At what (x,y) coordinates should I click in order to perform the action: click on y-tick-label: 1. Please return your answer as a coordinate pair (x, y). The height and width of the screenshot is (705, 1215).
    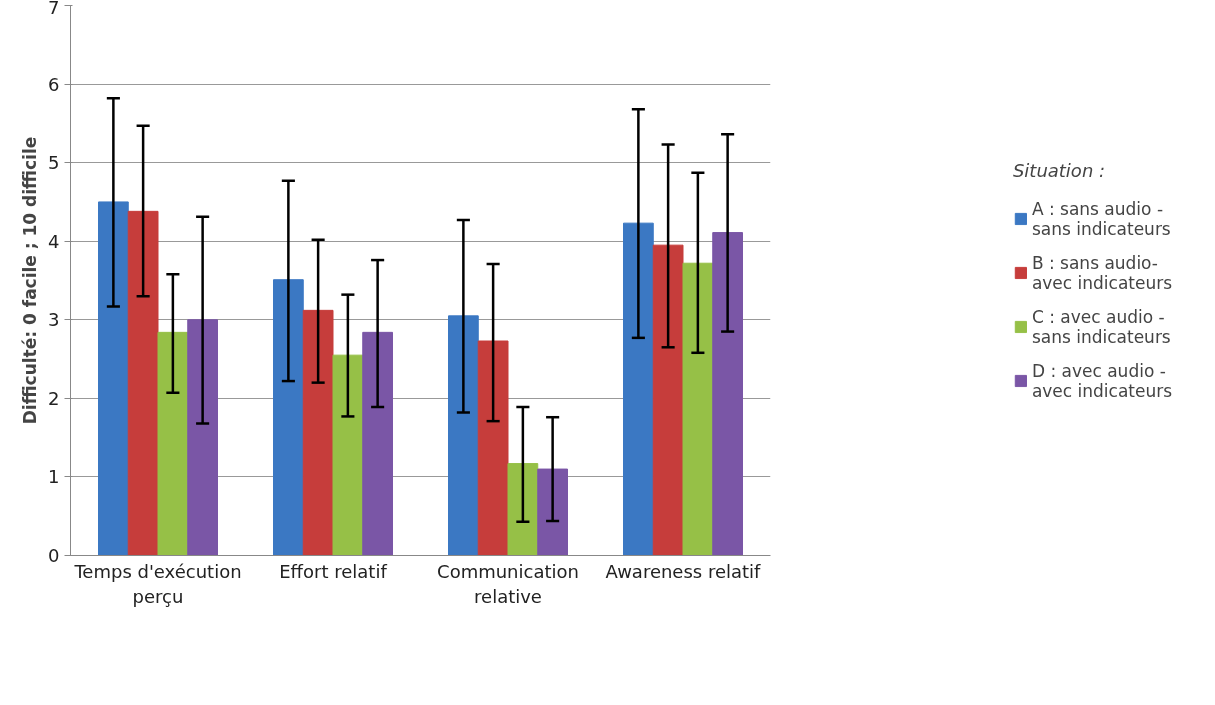
    Looking at the image, I should click on (54, 477).